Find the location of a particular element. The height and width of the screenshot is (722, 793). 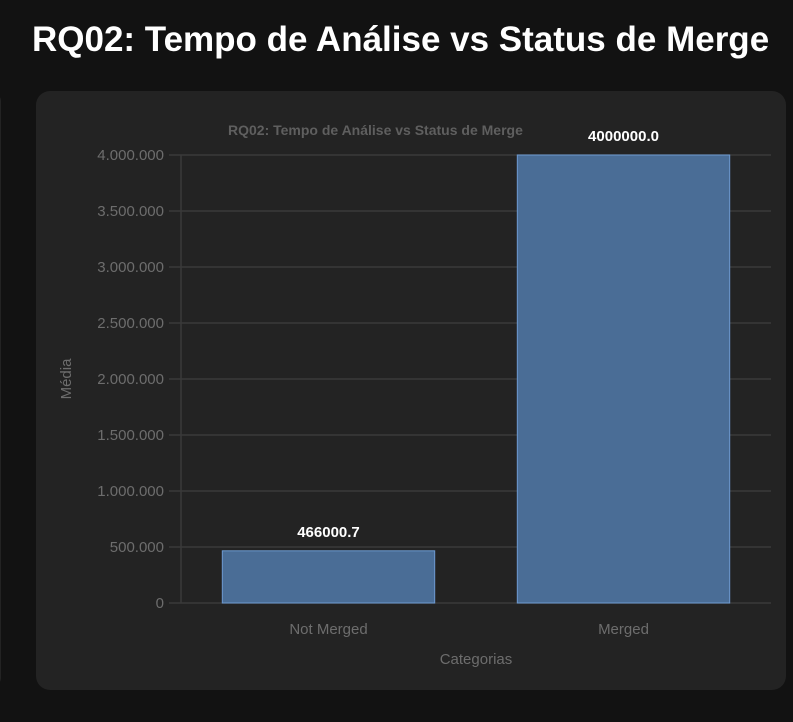

x-axis-ticks: Not Merged Merged is located at coordinates (469, 629).